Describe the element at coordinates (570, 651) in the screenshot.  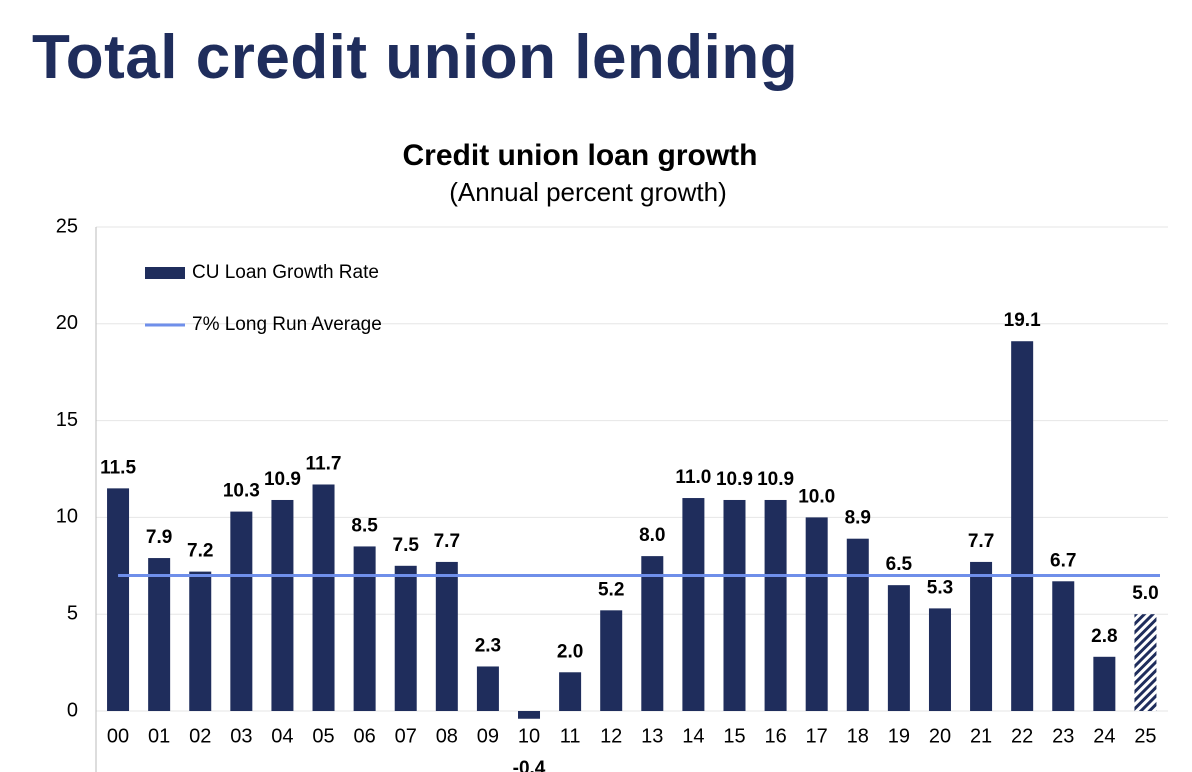
I see `data-label: 2.0` at that location.